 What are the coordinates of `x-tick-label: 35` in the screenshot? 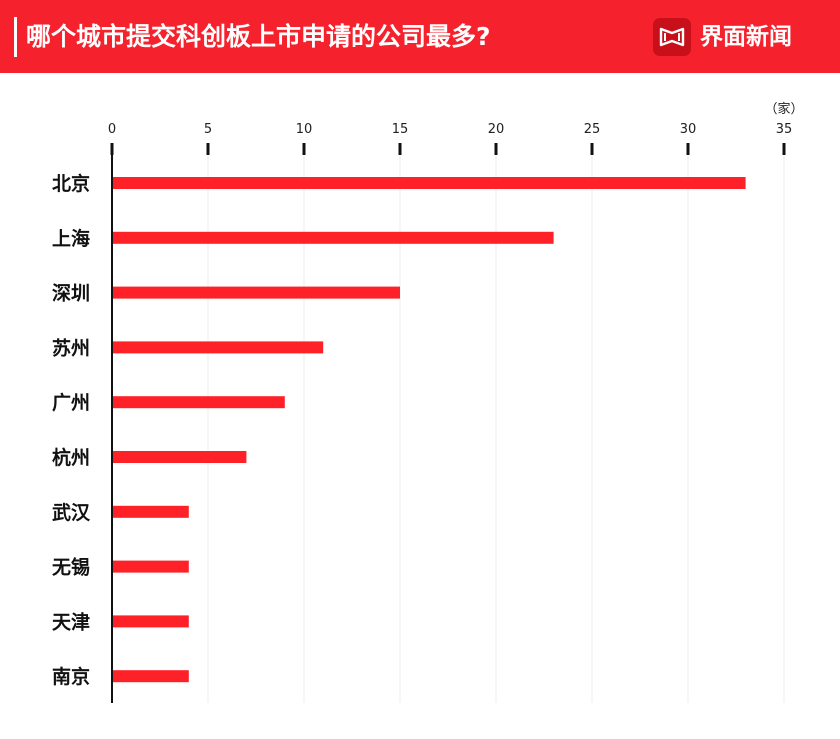 It's located at (784, 129).